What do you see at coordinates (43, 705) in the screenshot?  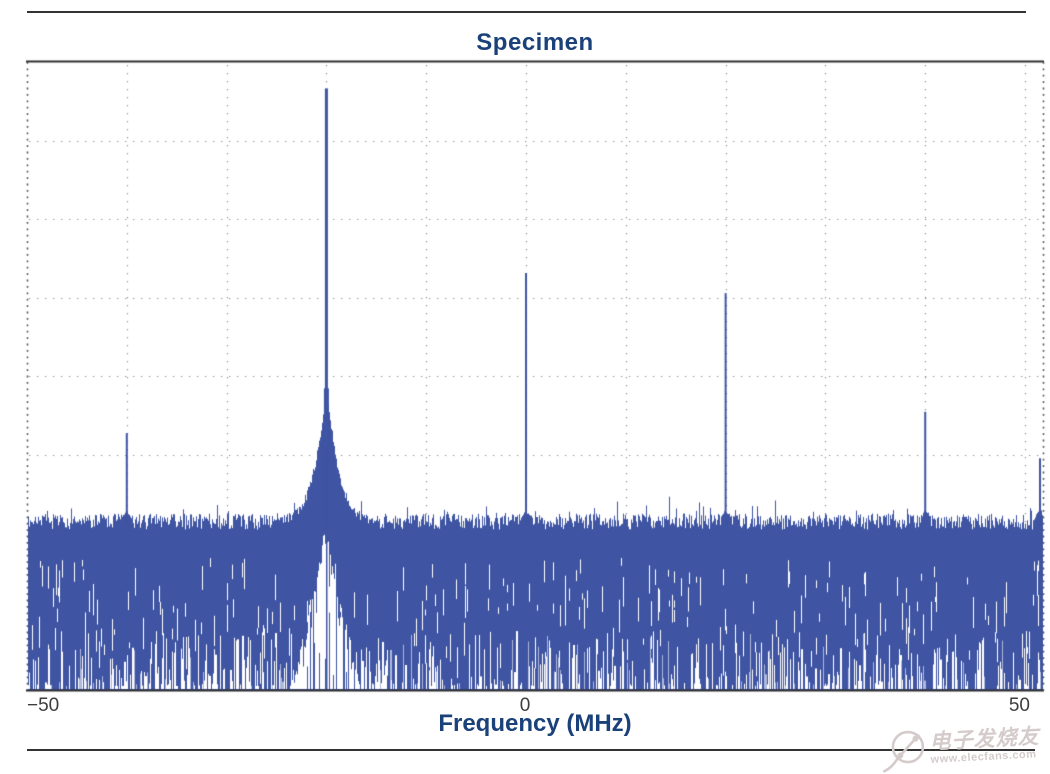 I see `x-tick-neg50: −50` at bounding box center [43, 705].